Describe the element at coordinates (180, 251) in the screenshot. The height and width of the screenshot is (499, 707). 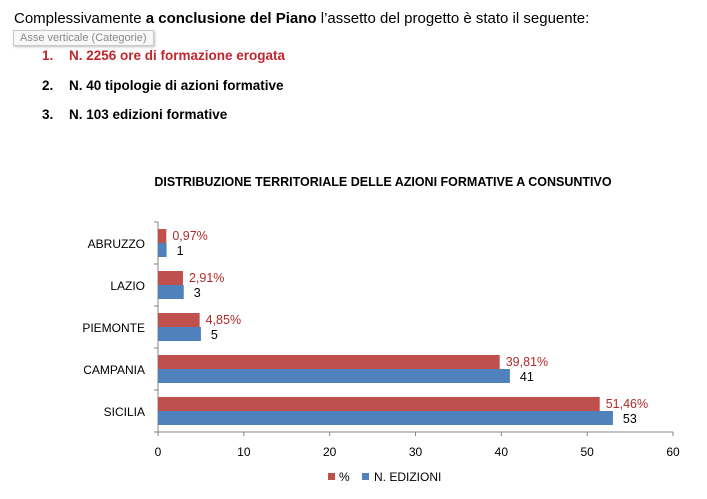
I see `data-label-edizioni: 1` at that location.